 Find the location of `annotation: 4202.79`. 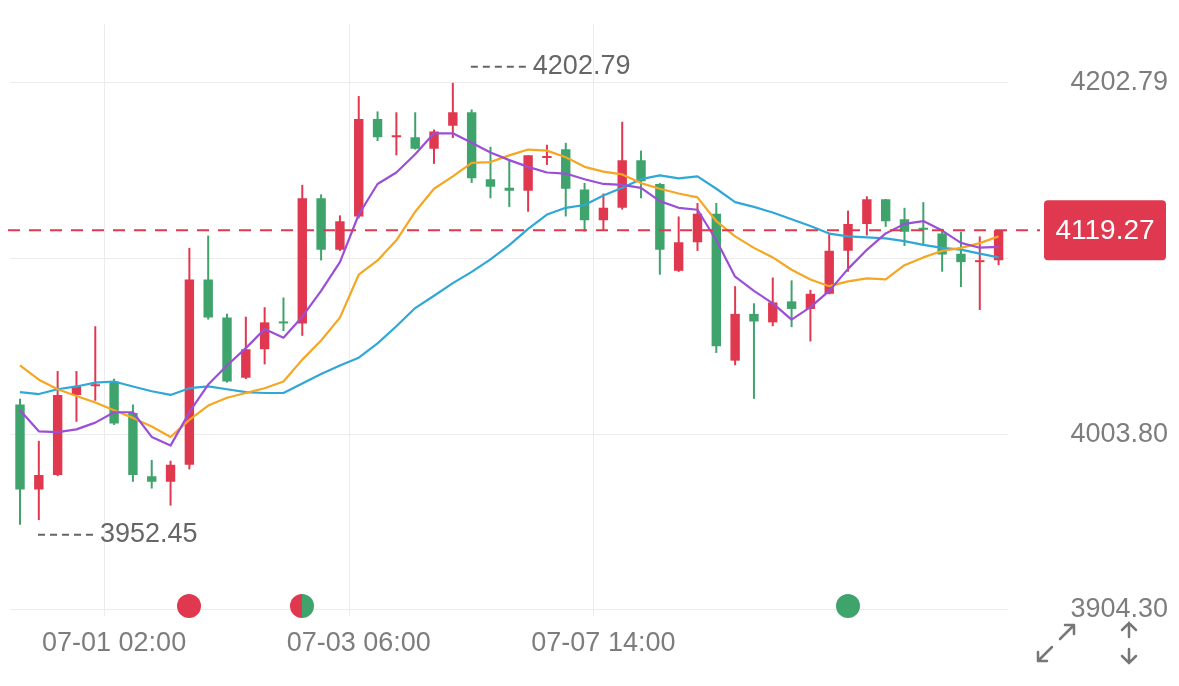

annotation: 4202.79 is located at coordinates (581, 65).